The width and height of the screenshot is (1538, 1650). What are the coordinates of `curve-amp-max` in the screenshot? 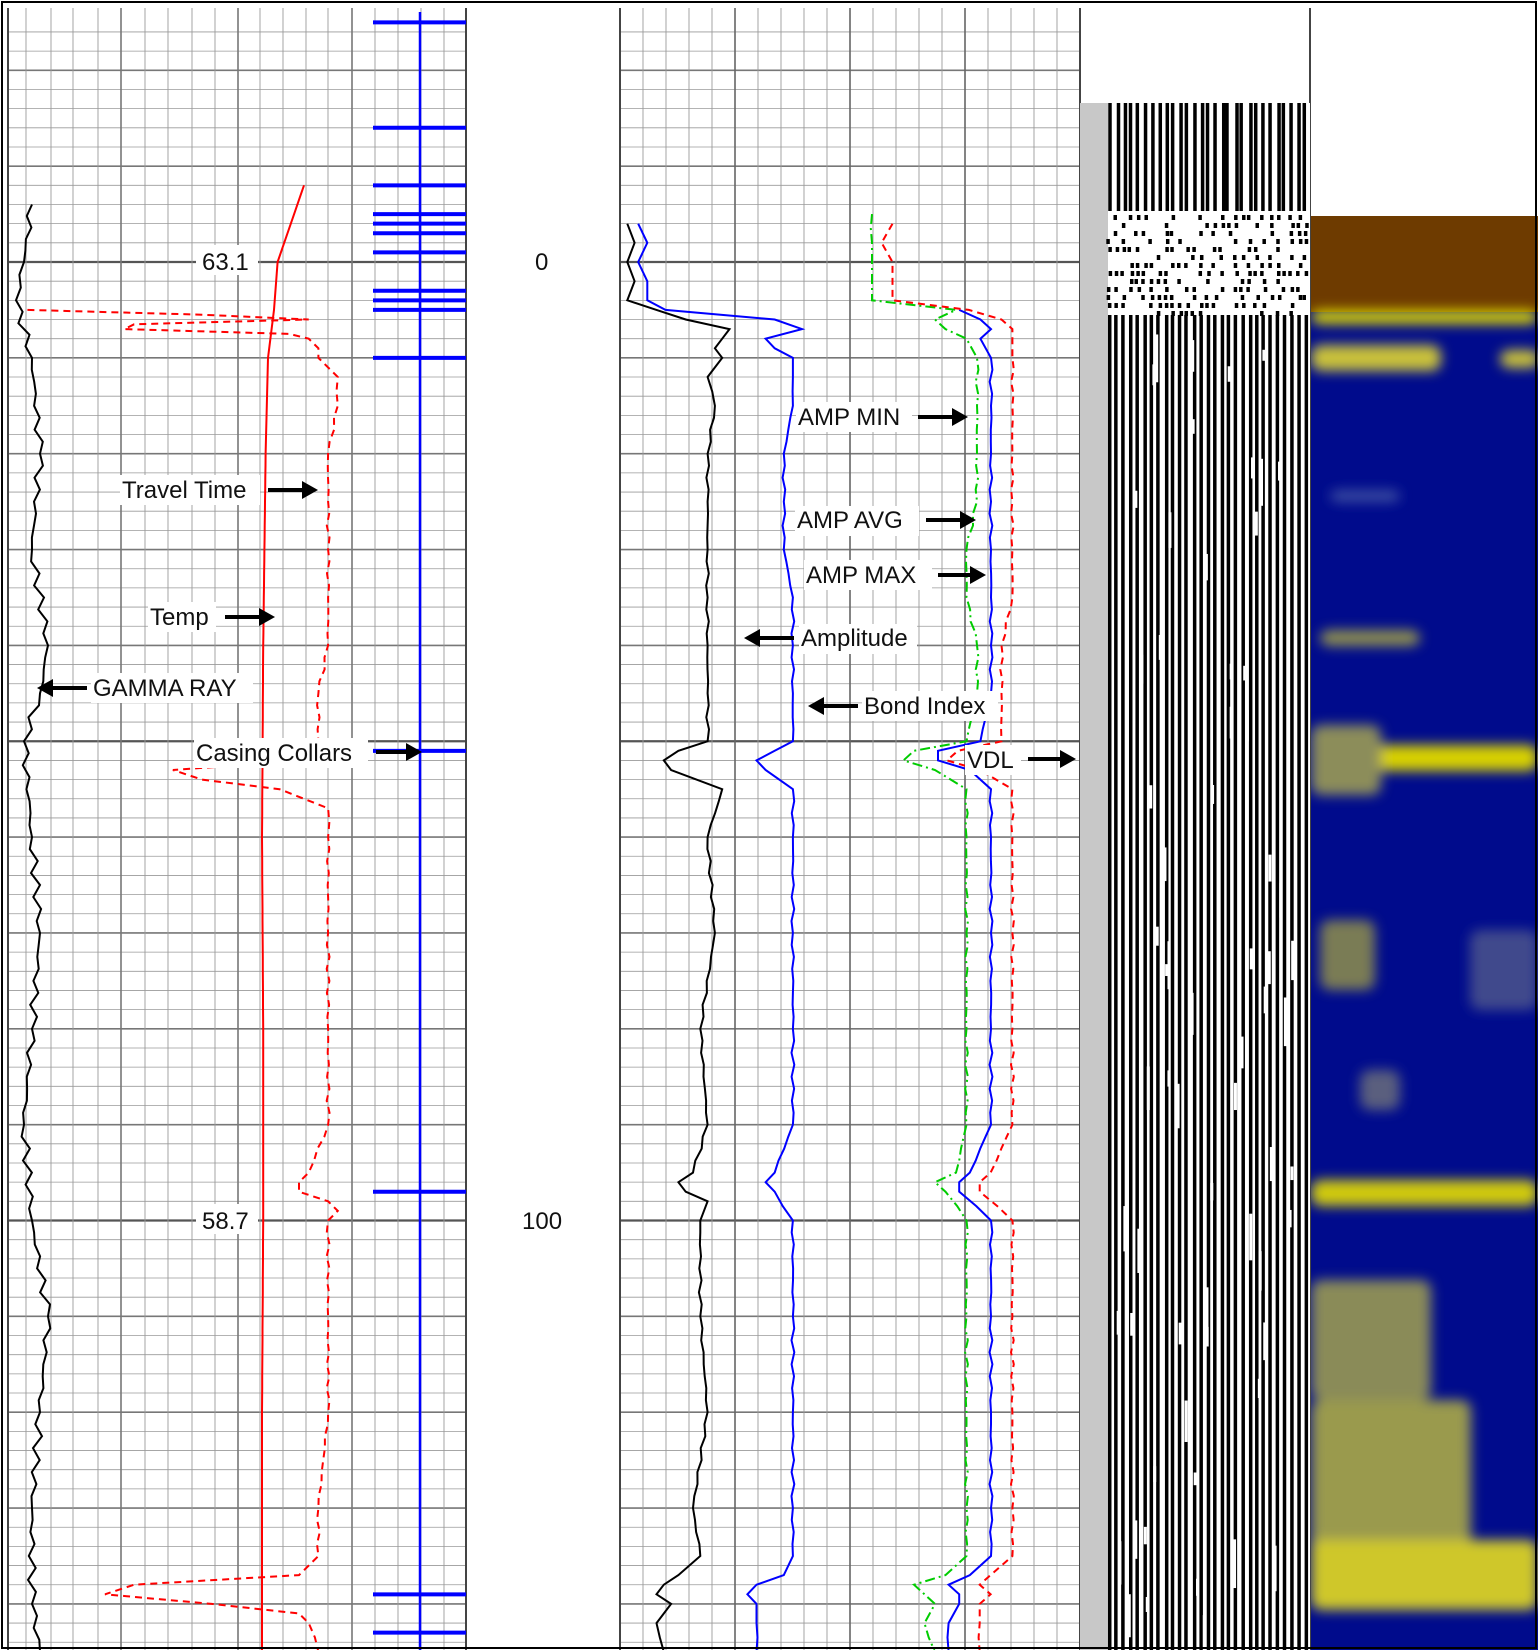 It's located at (947, 936).